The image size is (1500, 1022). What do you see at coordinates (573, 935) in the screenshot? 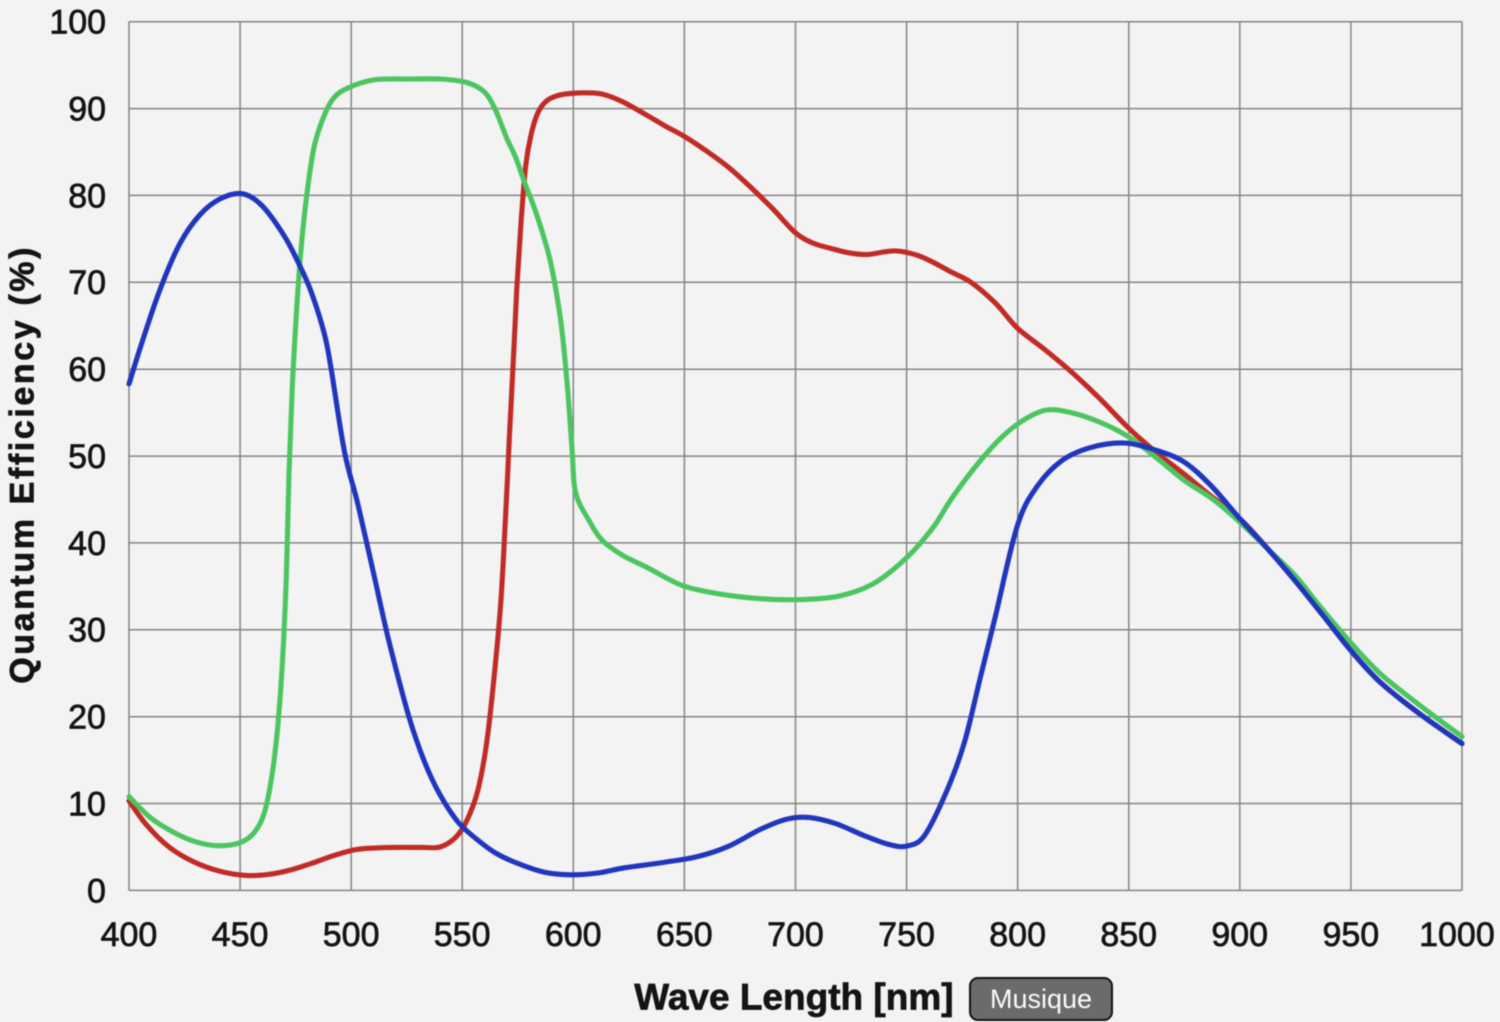
I see `svg-text: 600` at bounding box center [573, 935].